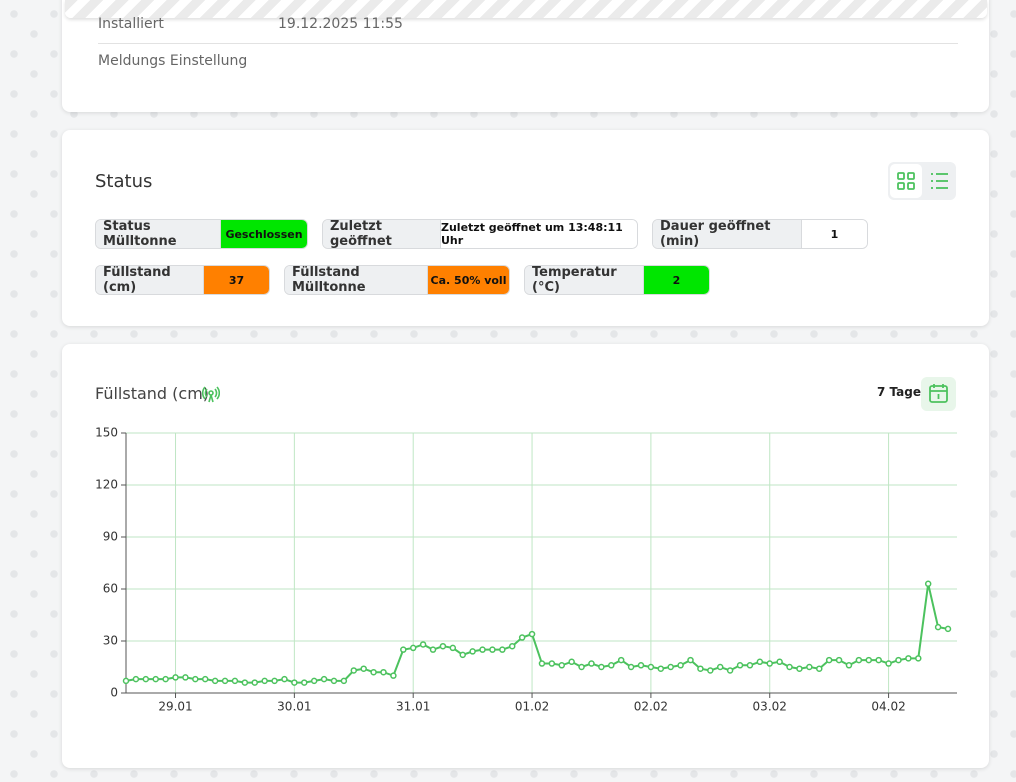 Image resolution: width=1016 pixels, height=782 pixels. Describe the element at coordinates (468, 280) in the screenshot. I see `chip-value: Ca. 50% voll` at that location.